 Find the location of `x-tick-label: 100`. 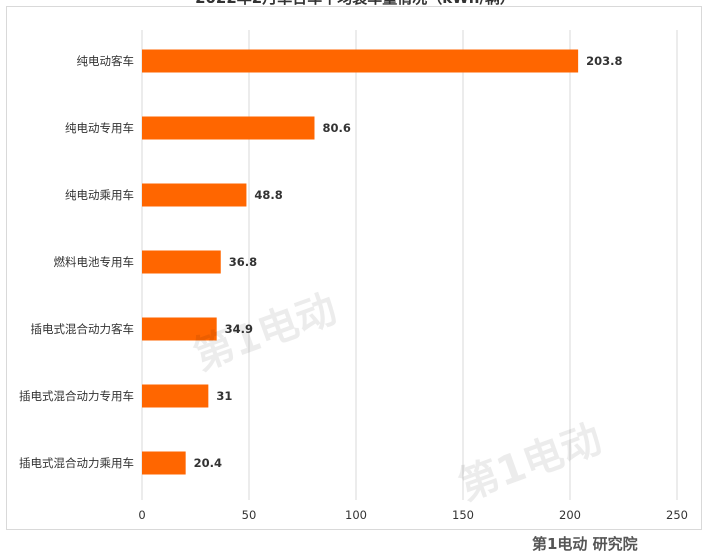

x-tick-label: 100 is located at coordinates (356, 515).